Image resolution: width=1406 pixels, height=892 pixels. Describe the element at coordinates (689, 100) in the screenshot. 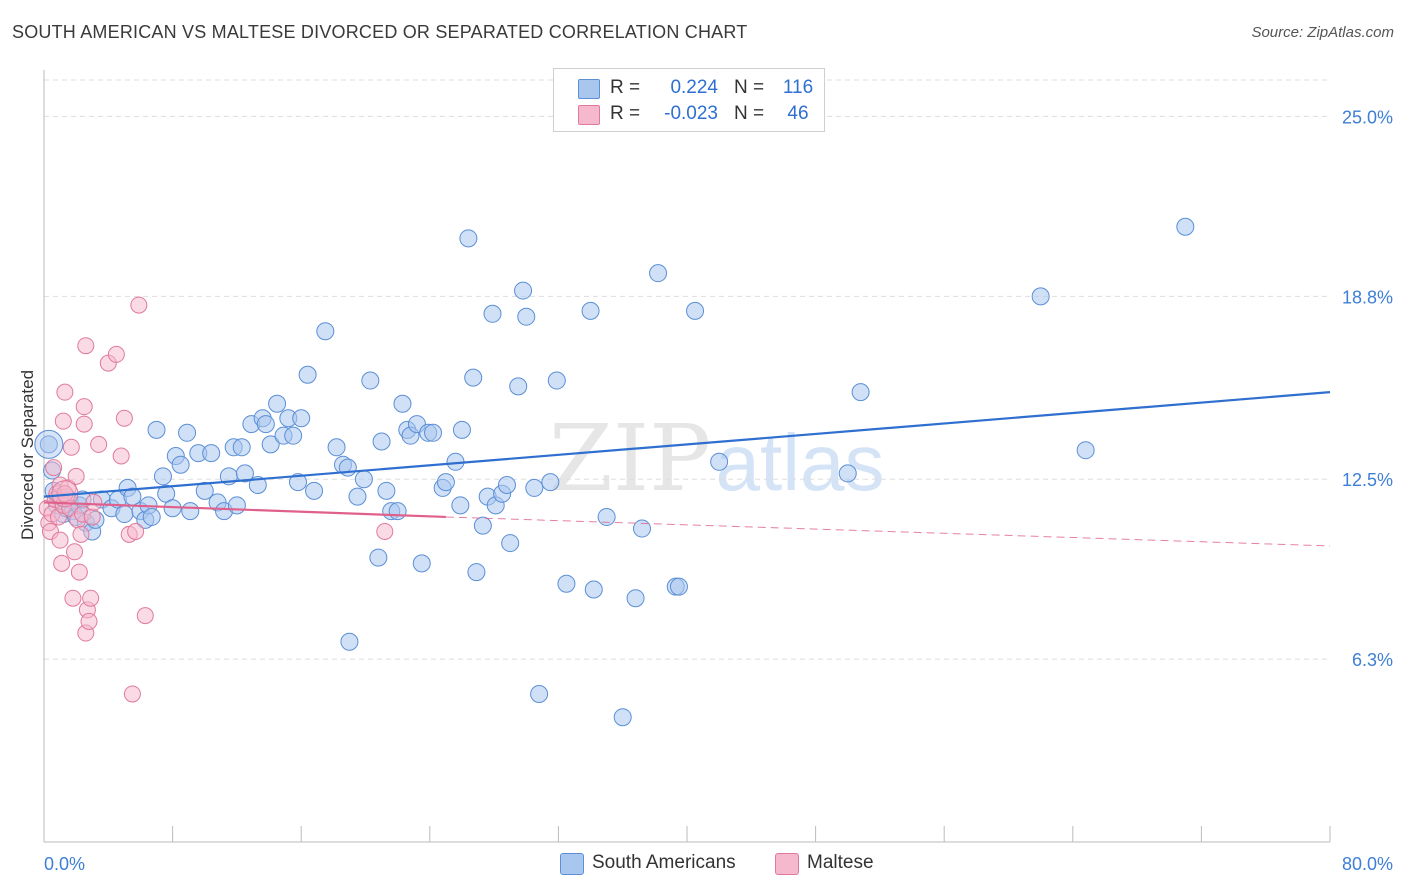

I see `stats-box: R = 0.224 N = 116 R = -0.023 N = 46` at that location.